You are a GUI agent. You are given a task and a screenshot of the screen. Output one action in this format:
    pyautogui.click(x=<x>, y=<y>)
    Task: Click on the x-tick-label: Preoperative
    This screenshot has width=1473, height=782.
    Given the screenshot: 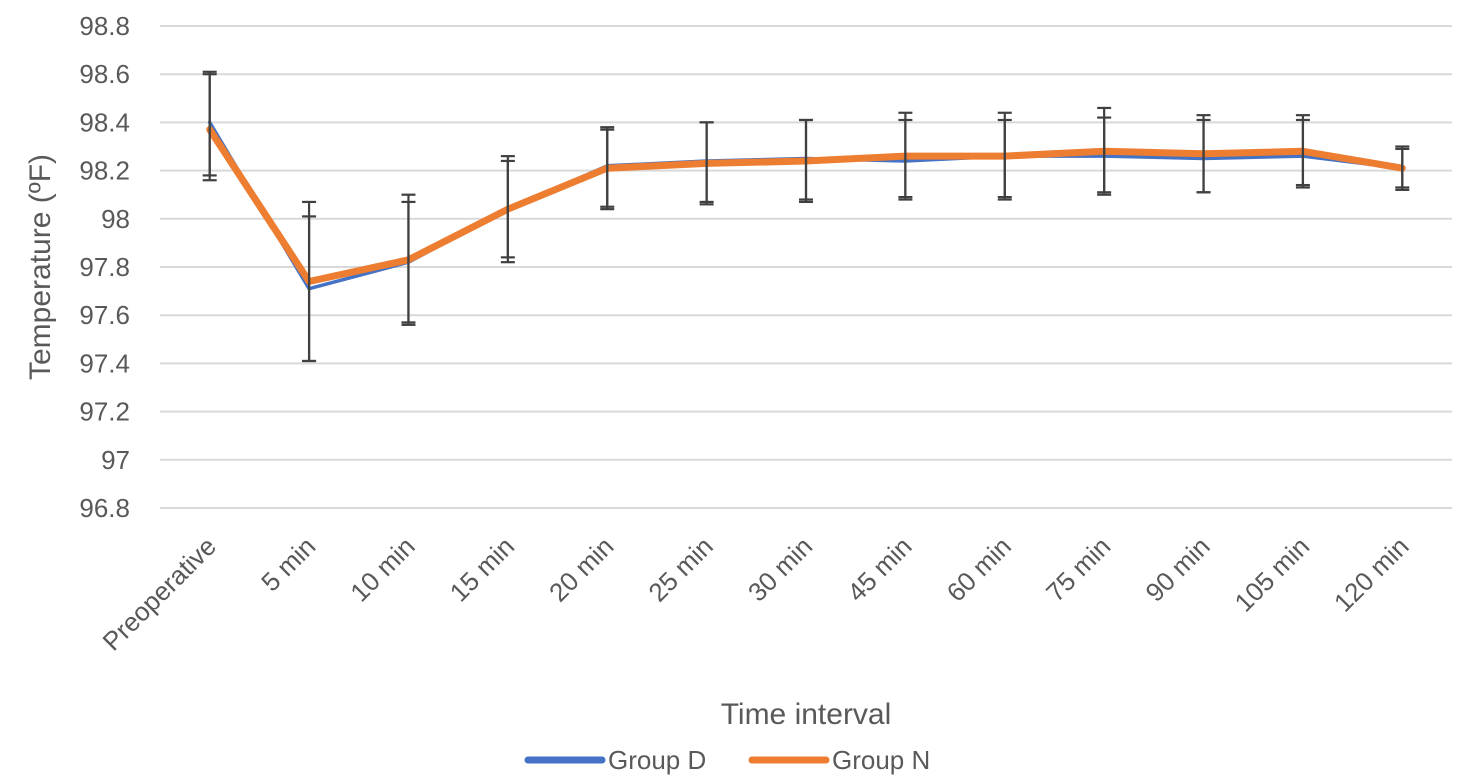 What is the action you would take?
    pyautogui.click(x=158, y=593)
    